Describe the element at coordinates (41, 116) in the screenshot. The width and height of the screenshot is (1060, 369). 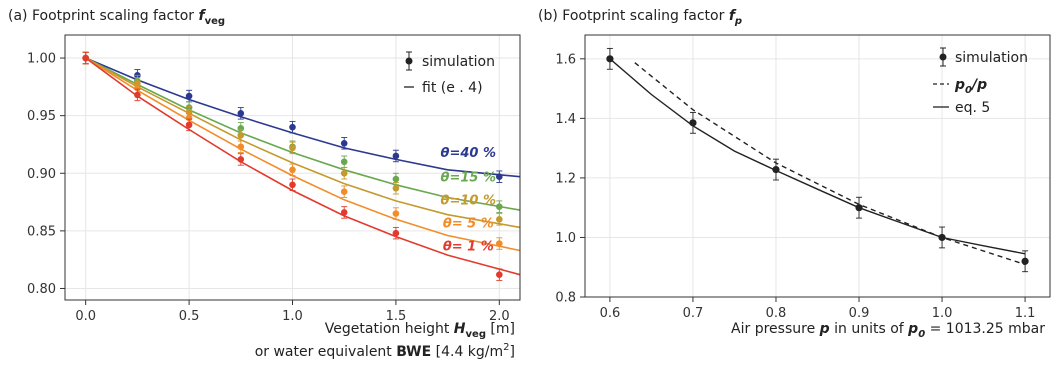
I see `a-ytick-label: 0.95` at that location.